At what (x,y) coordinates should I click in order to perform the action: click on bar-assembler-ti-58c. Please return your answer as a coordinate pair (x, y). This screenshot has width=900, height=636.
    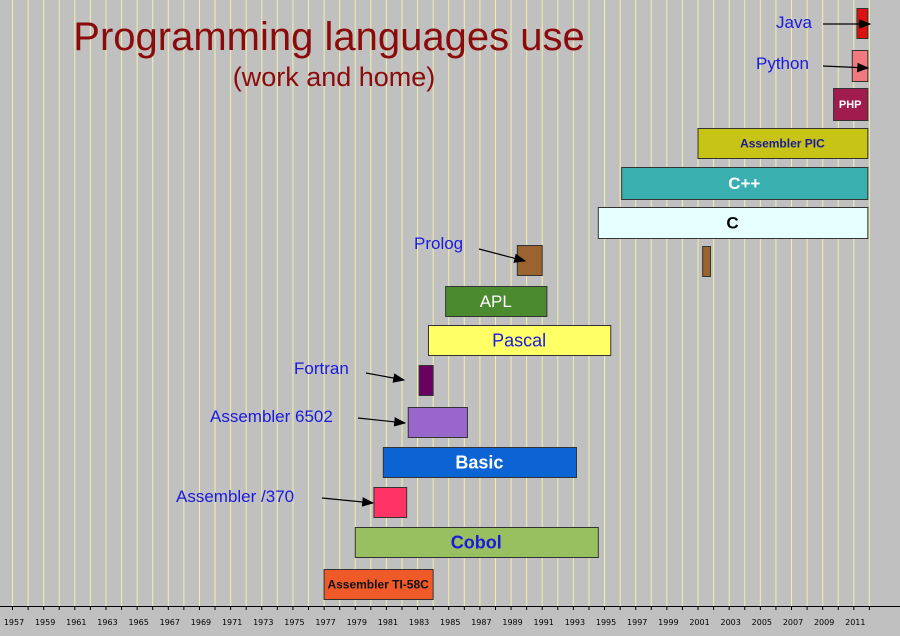
    Looking at the image, I should click on (378, 584).